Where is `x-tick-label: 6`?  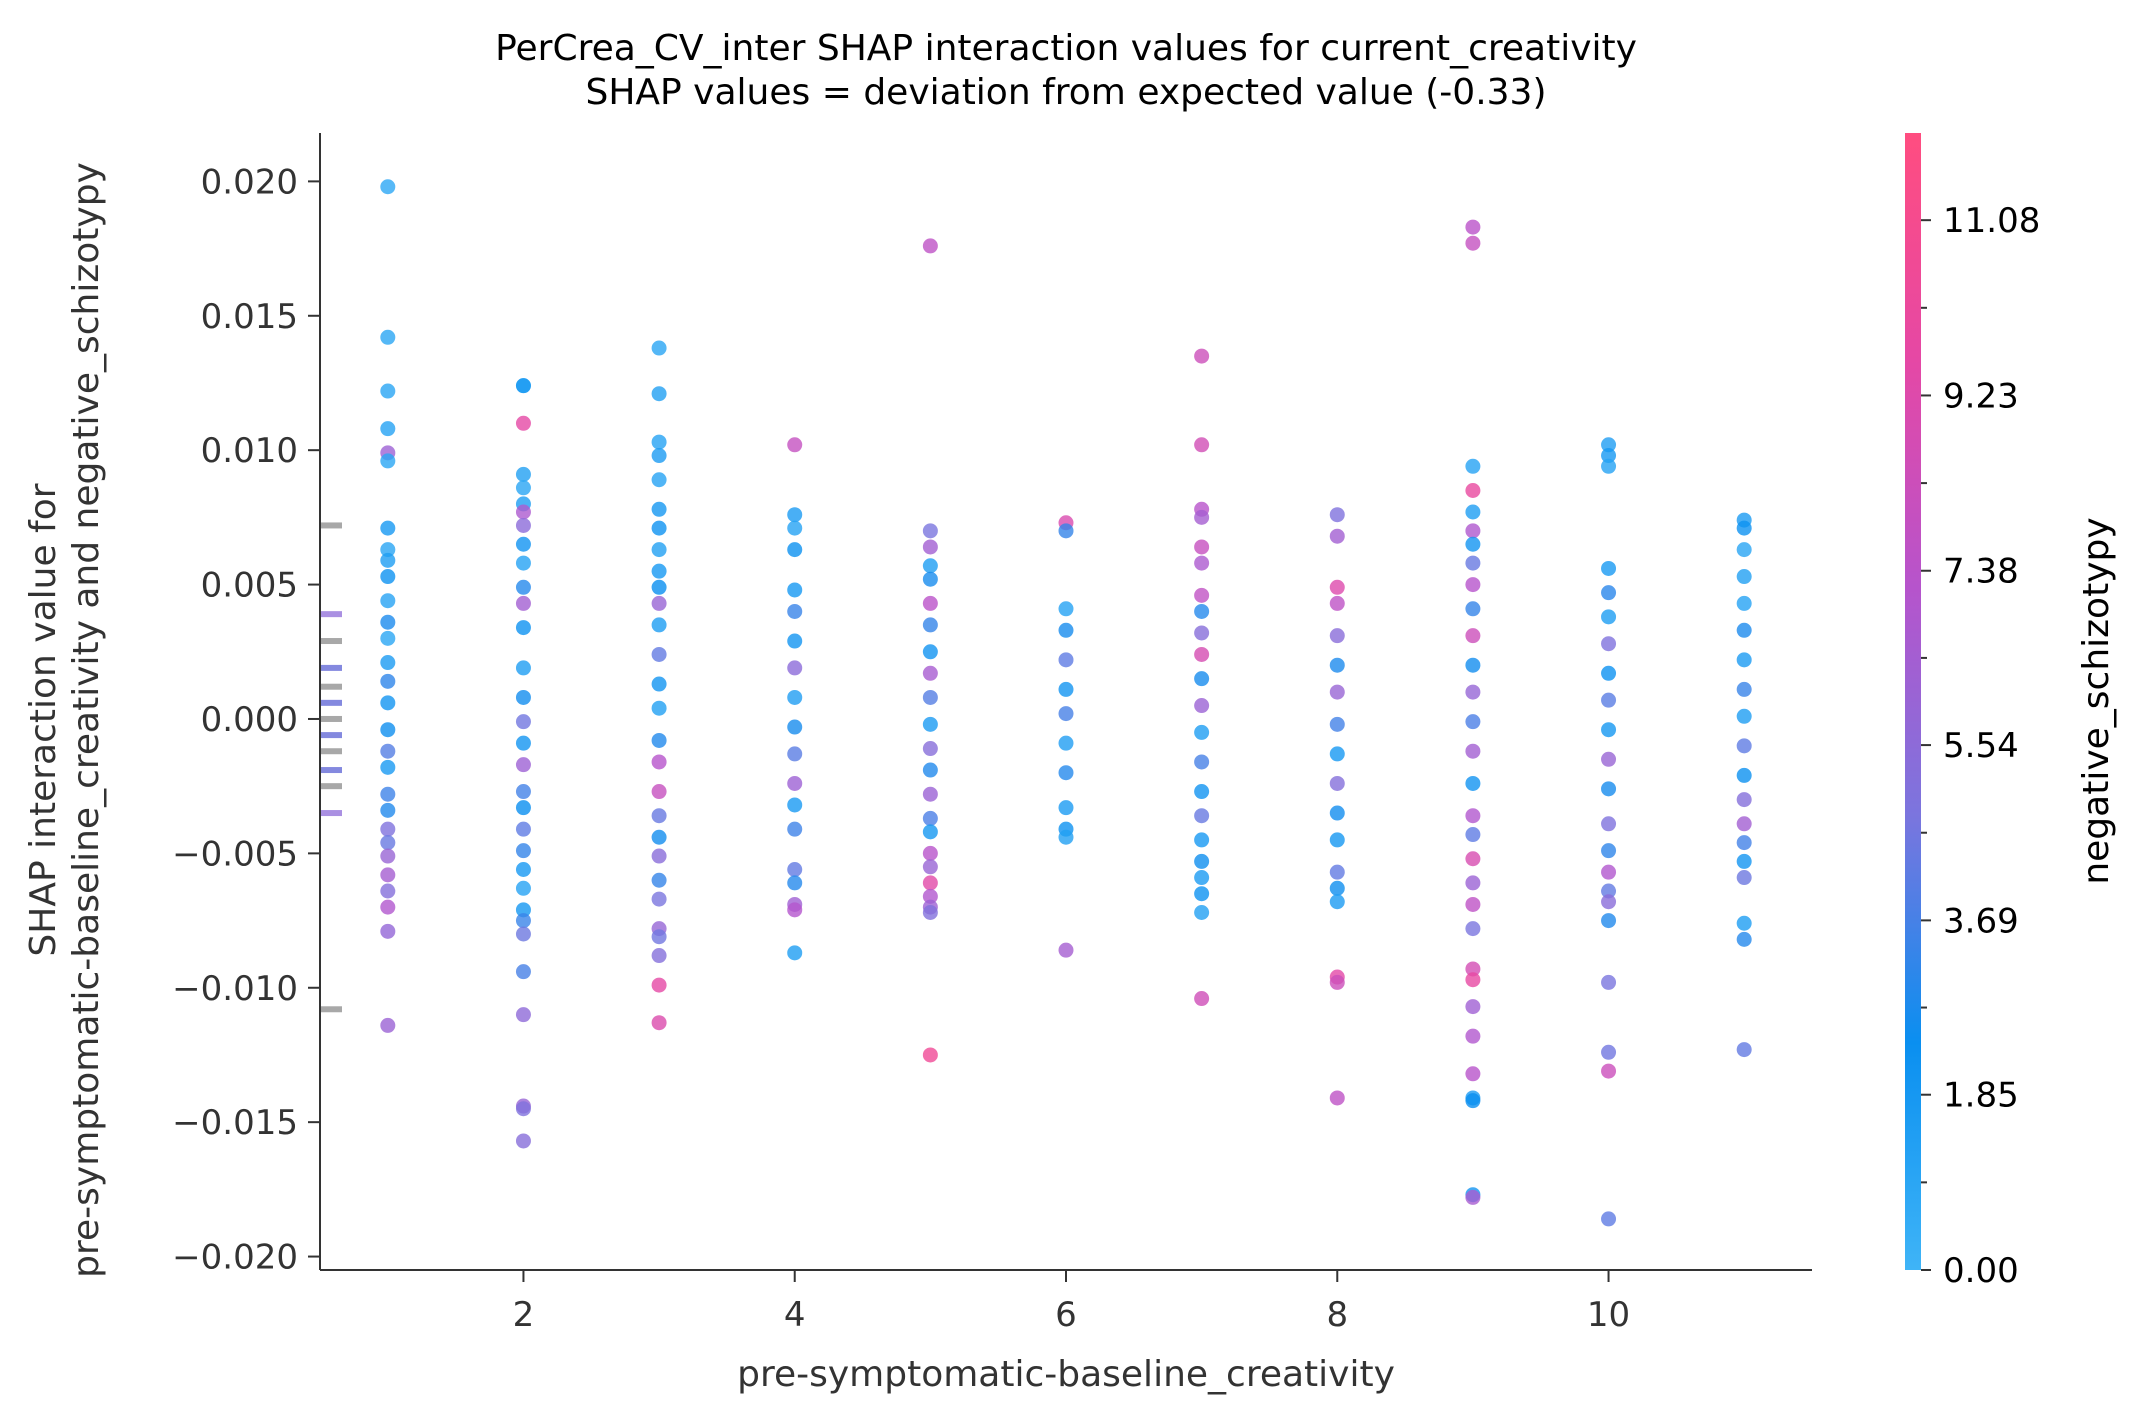
x-tick-label: 6 is located at coordinates (1066, 1315).